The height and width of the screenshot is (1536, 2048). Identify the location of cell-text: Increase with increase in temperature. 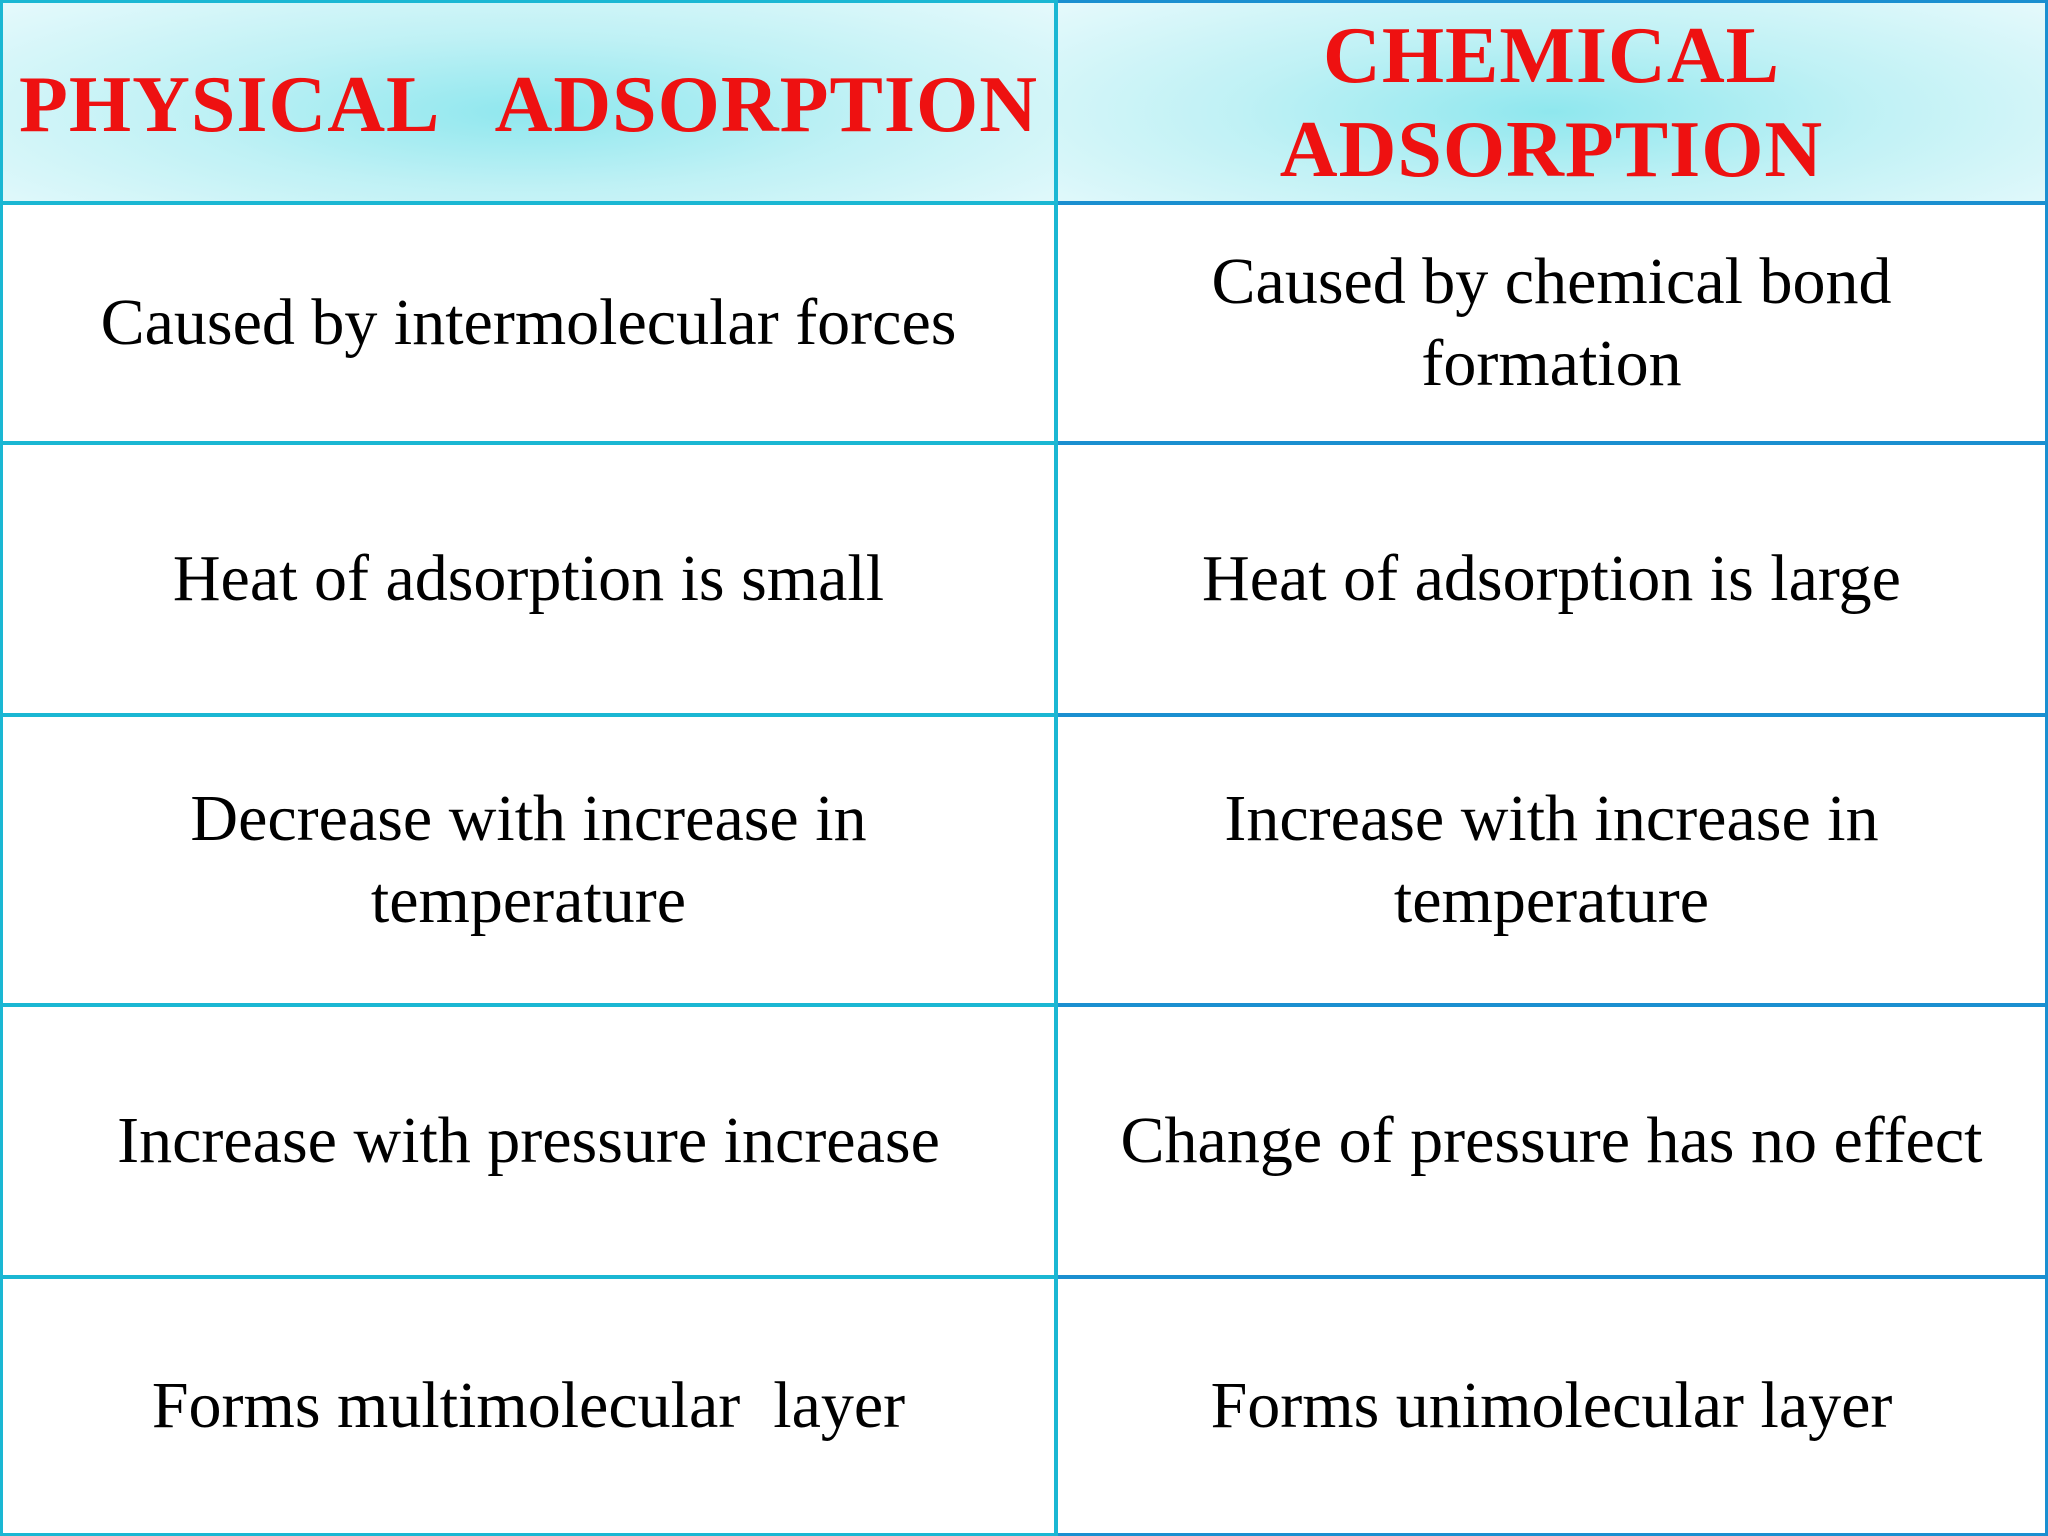
(1551, 859).